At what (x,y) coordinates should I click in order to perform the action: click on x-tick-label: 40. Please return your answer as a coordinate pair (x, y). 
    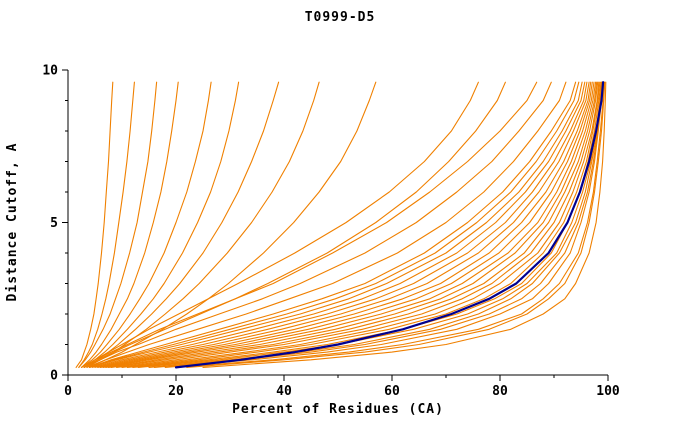
    Looking at the image, I should click on (284, 391).